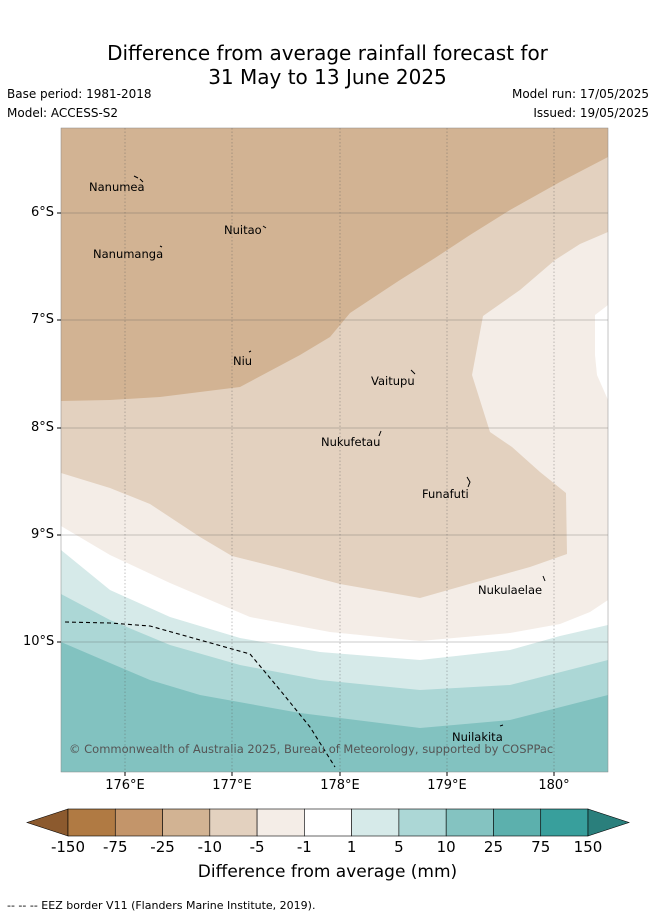 This screenshot has height=919, width=655. I want to click on lat-label: 10°S, so click(39, 641).